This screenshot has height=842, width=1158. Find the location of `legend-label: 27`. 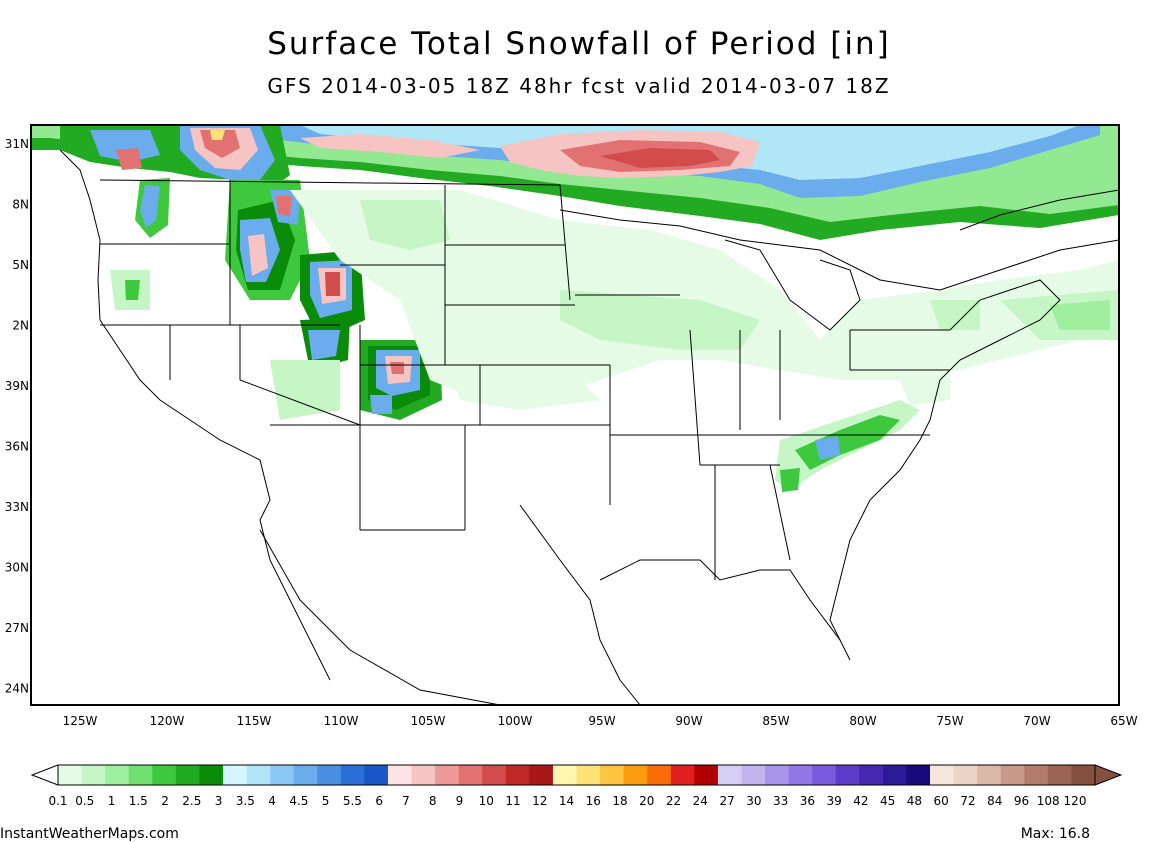

legend-label: 27 is located at coordinates (726, 801).